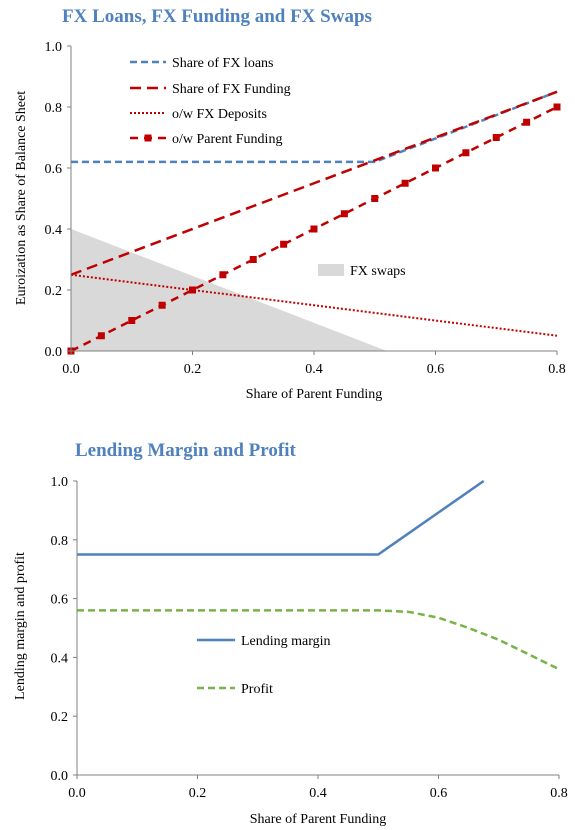 Image resolution: width=575 pixels, height=830 pixels. I want to click on legend-label: Lending margin, so click(286, 641).